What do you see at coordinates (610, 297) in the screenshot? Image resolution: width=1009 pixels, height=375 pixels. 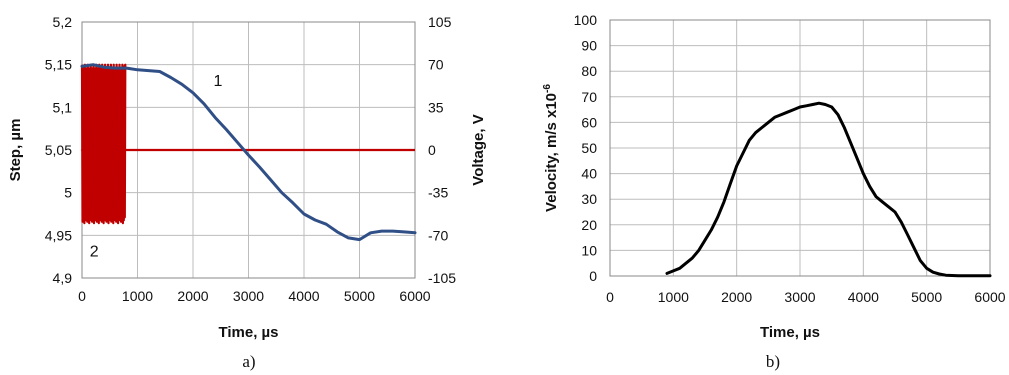 I see `panel-b-x-tick-label: 0` at bounding box center [610, 297].